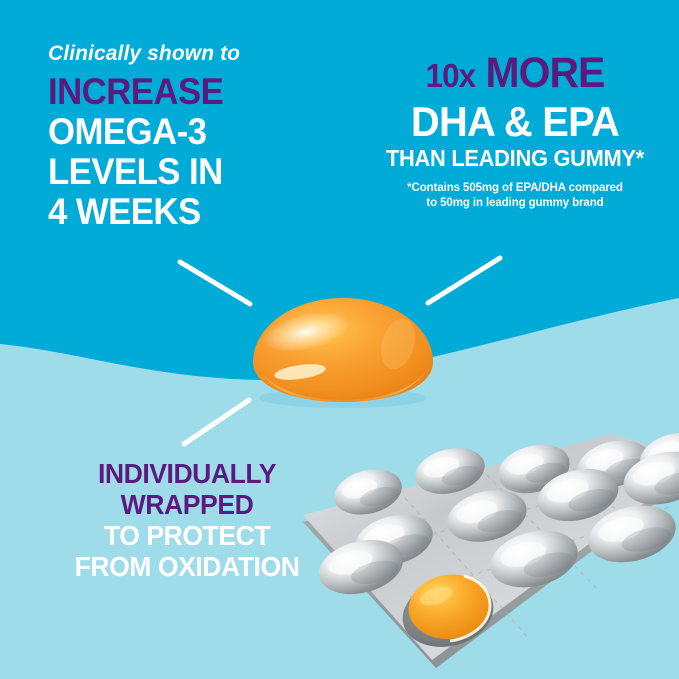 The image size is (679, 679). What do you see at coordinates (135, 171) in the screenshot?
I see `claim-line-levels-in: LEVELS IN` at bounding box center [135, 171].